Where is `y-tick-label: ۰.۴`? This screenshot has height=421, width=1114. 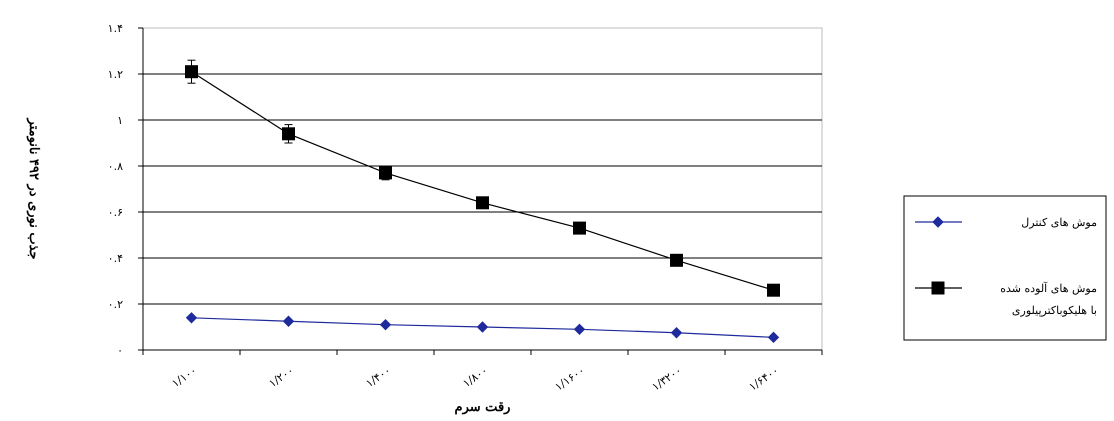 y-tick-label: ۰.۴ is located at coordinates (115, 258).